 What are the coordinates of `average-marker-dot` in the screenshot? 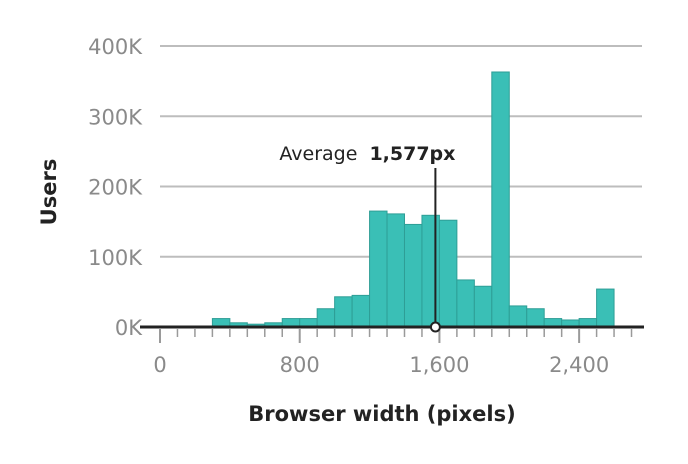 It's located at (435, 327).